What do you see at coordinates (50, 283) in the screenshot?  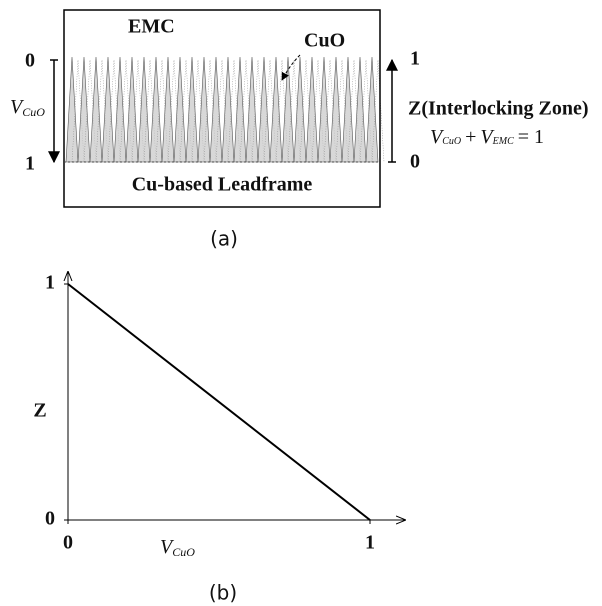 I see `y-tick-label: 1` at bounding box center [50, 283].